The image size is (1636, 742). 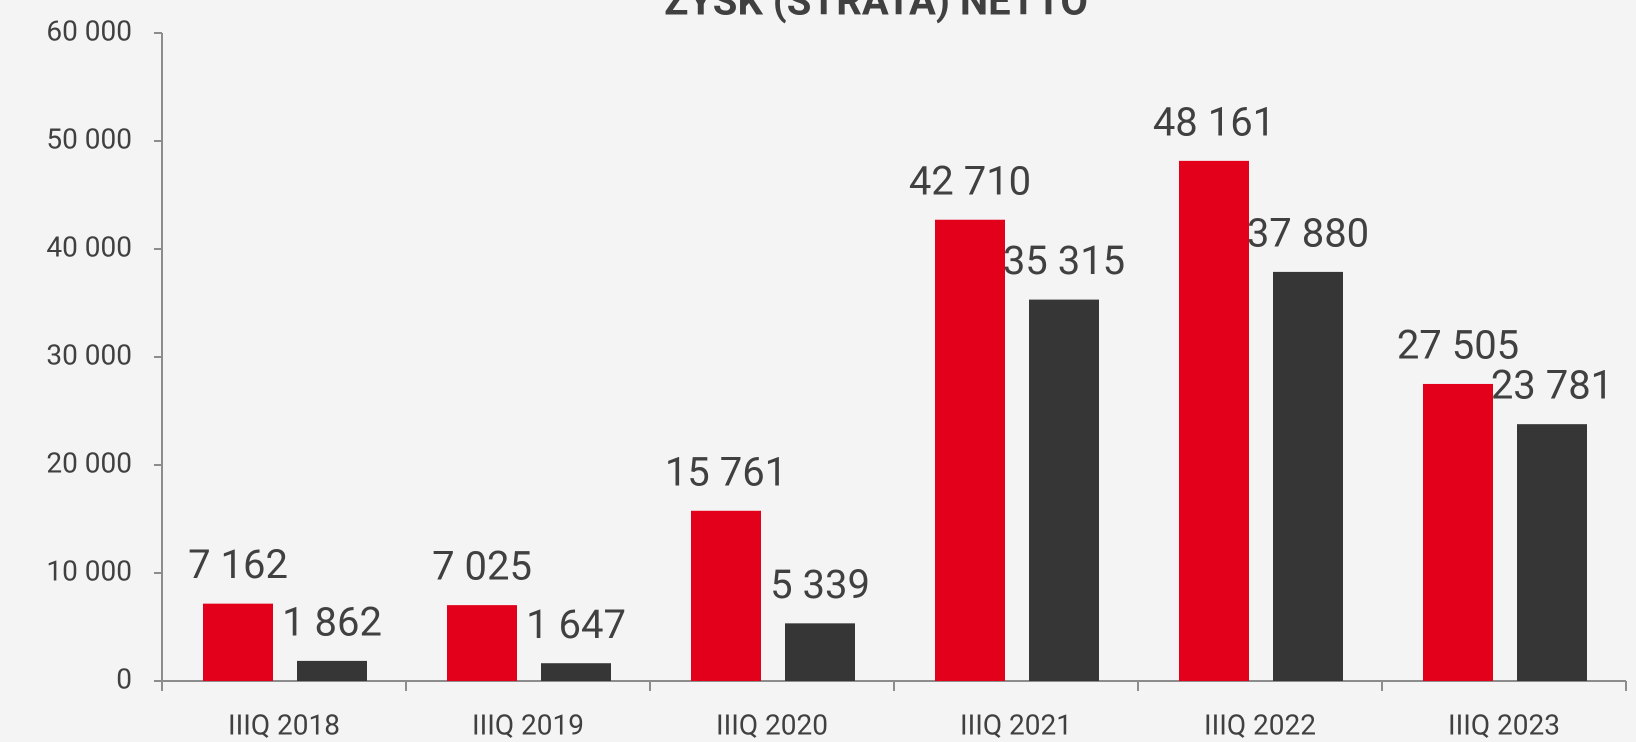 What do you see at coordinates (284, 724) in the screenshot?
I see `x-tick-label: IIIQ 2018` at bounding box center [284, 724].